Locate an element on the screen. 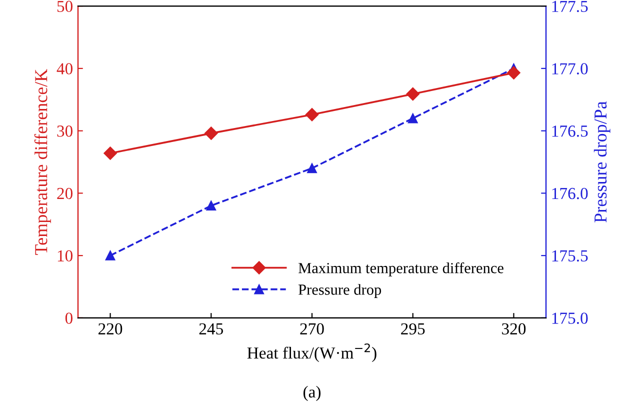 Image resolution: width=624 pixels, height=405 pixels. y2-tick-label: 177.5 is located at coordinates (570, 6).